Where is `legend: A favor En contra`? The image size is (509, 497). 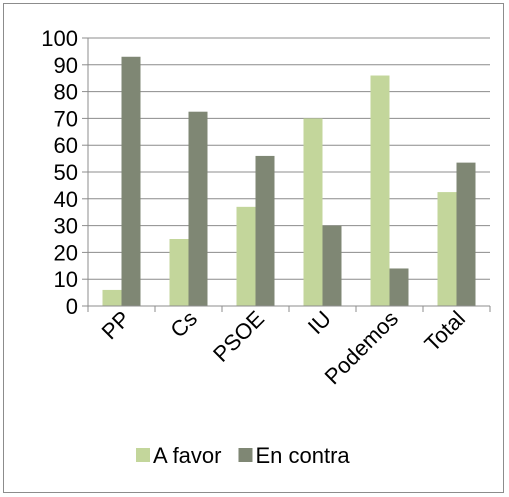
legend: A favor En contra is located at coordinates (243, 455).